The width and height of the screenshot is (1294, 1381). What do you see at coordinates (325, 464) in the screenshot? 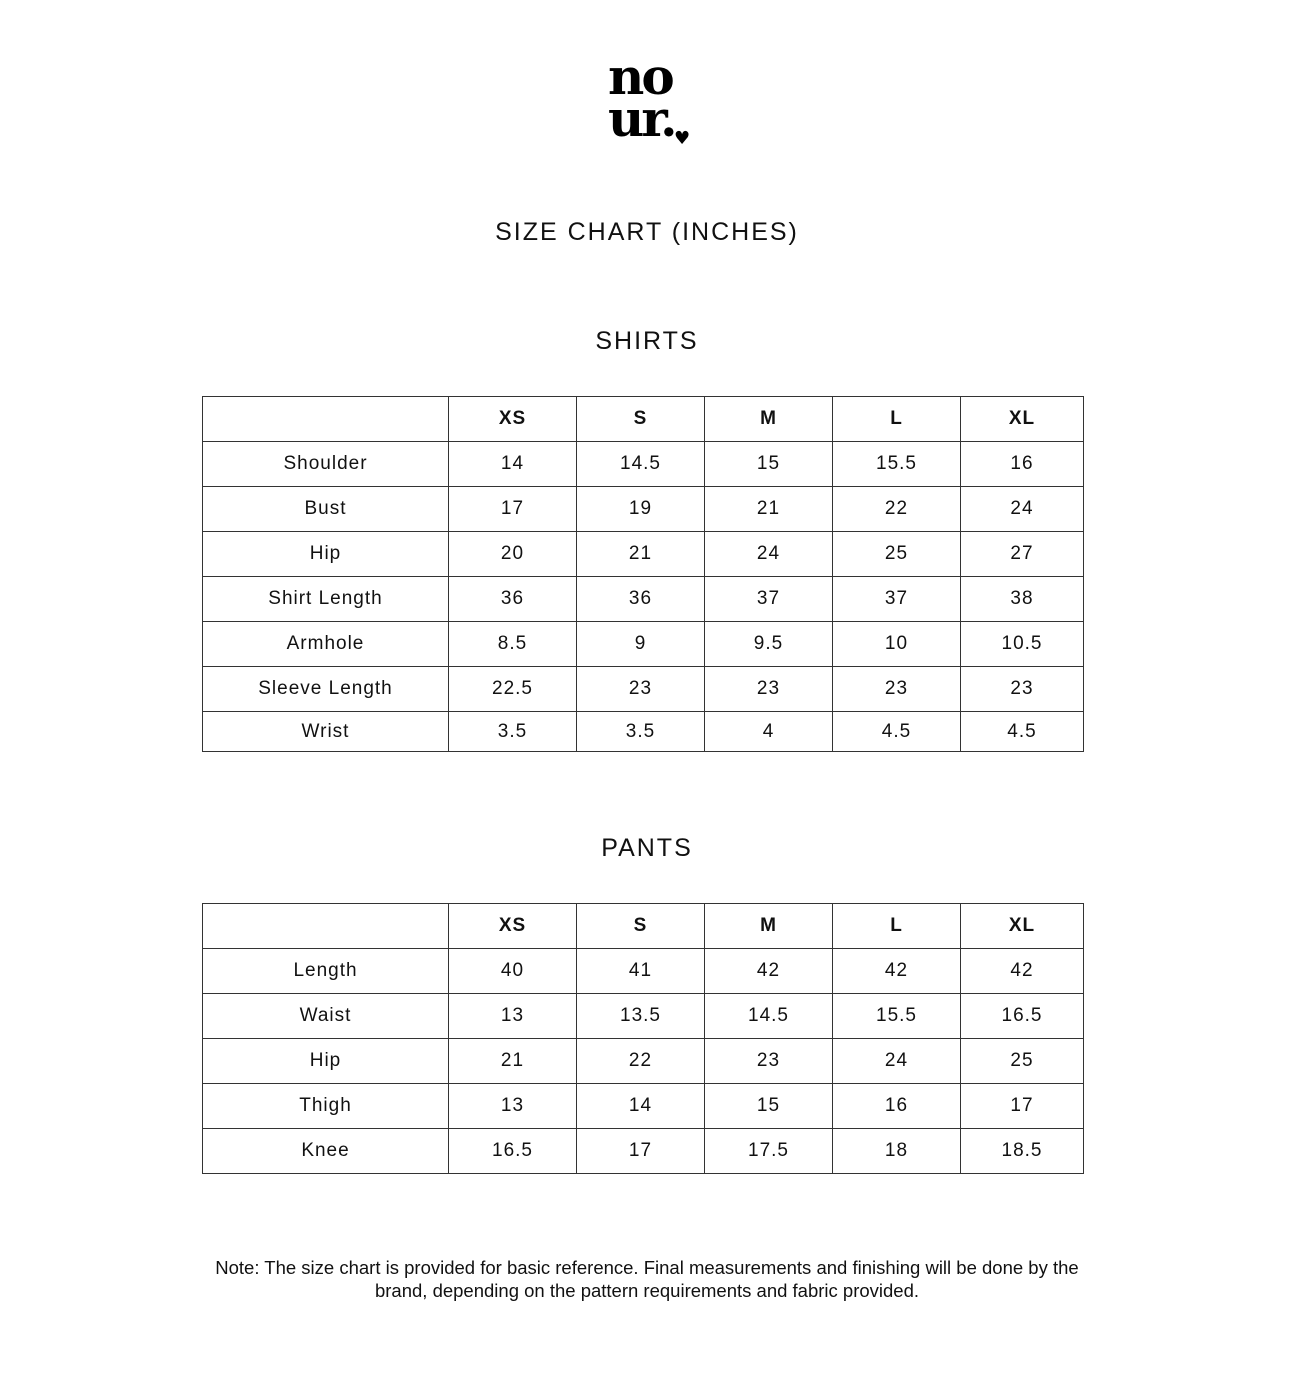
I see `measurement-label: Shoulder` at bounding box center [325, 464].